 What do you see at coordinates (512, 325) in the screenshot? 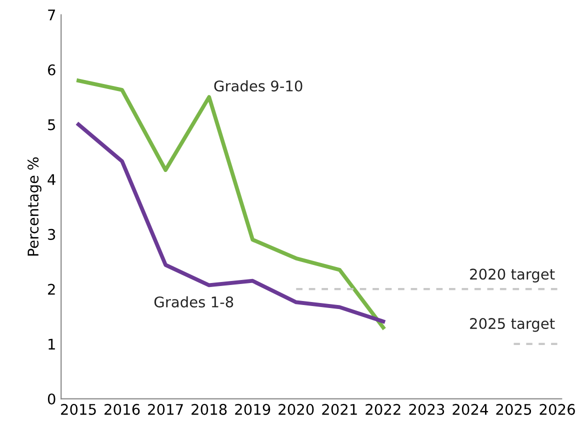
I see `series-label: 2025 target` at bounding box center [512, 325].